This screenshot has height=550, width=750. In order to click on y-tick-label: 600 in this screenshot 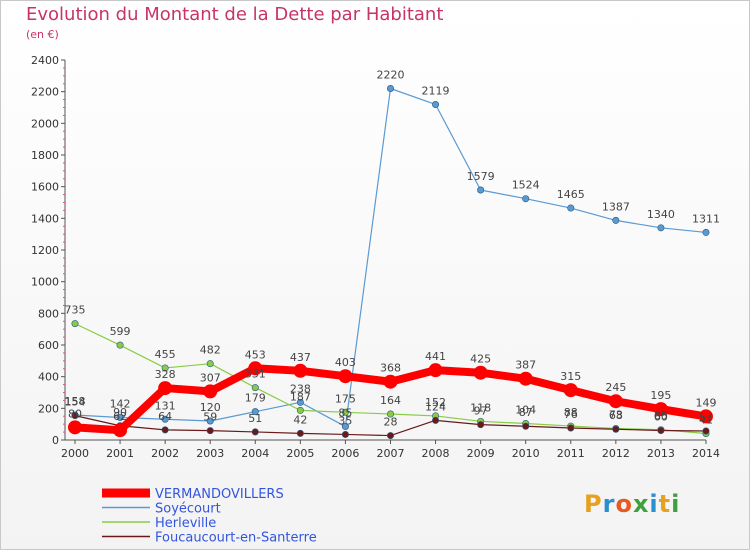, I will do `click(48, 345)`.